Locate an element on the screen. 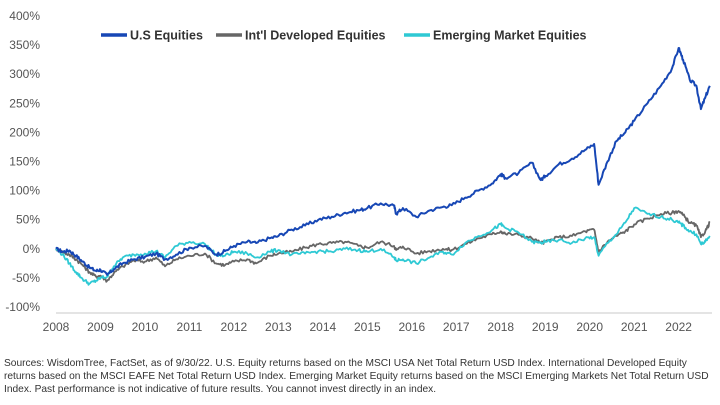  x-tick-label: 2017 is located at coordinates (456, 327).